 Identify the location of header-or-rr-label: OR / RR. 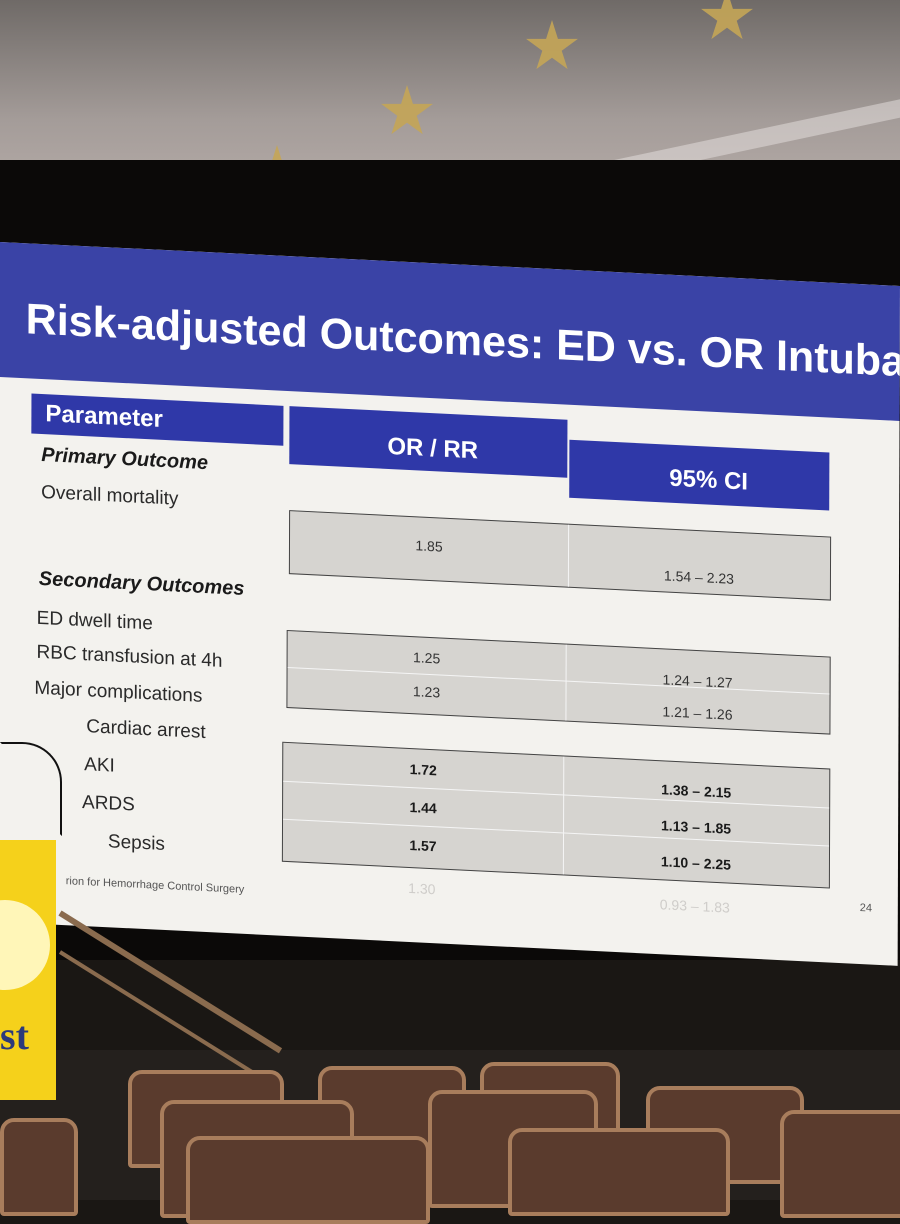
(433, 448).